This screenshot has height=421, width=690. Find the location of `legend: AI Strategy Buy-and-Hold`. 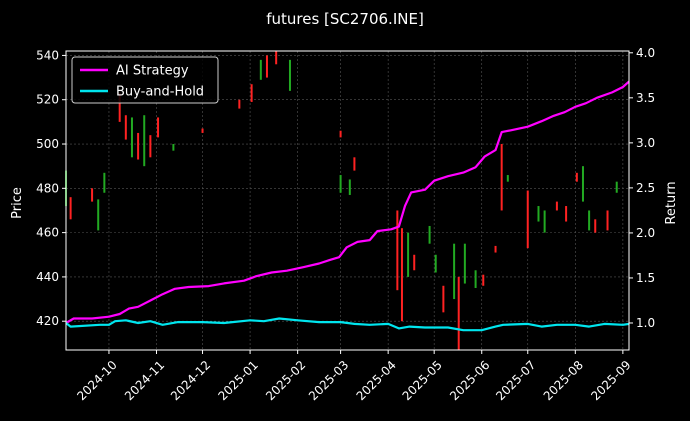

legend: AI Strategy Buy-and-Hold is located at coordinates (145, 80).